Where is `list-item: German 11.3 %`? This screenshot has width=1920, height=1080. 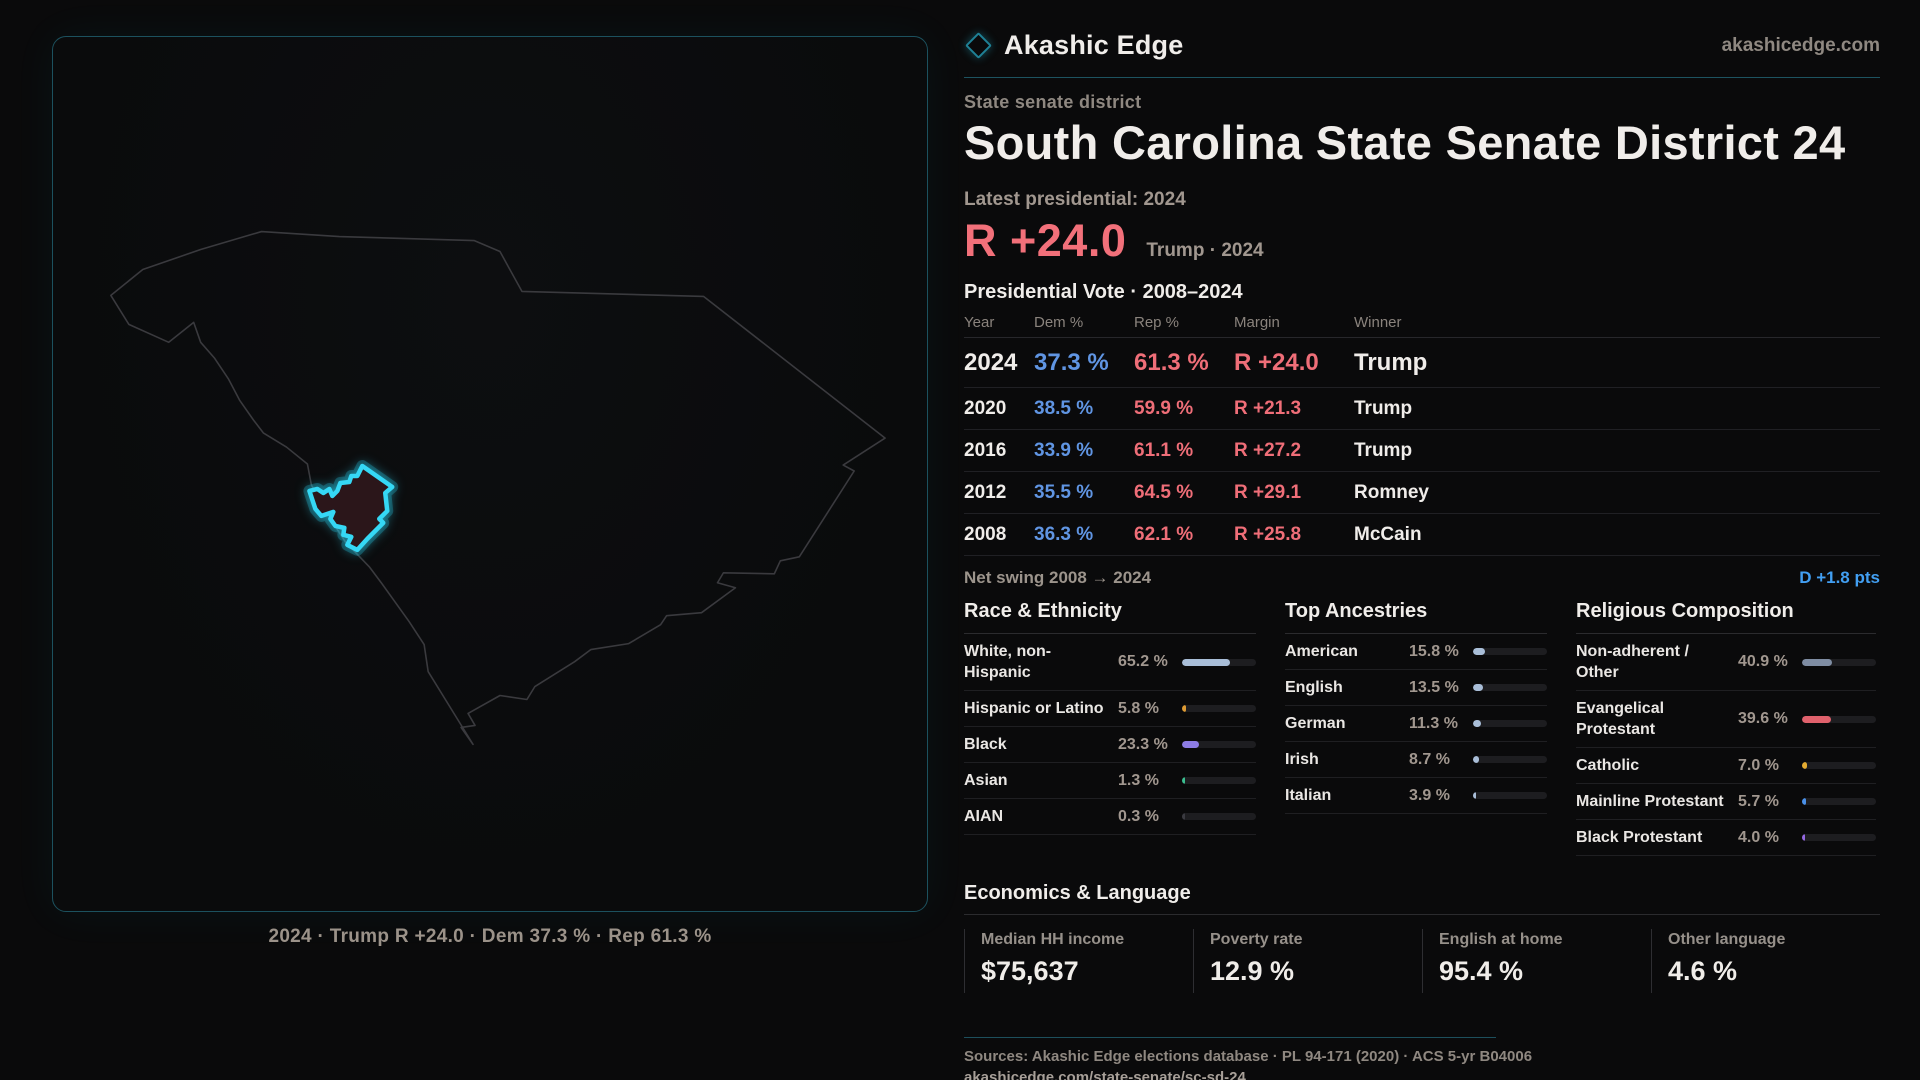 list-item: German 11.3 % is located at coordinates (1416, 724).